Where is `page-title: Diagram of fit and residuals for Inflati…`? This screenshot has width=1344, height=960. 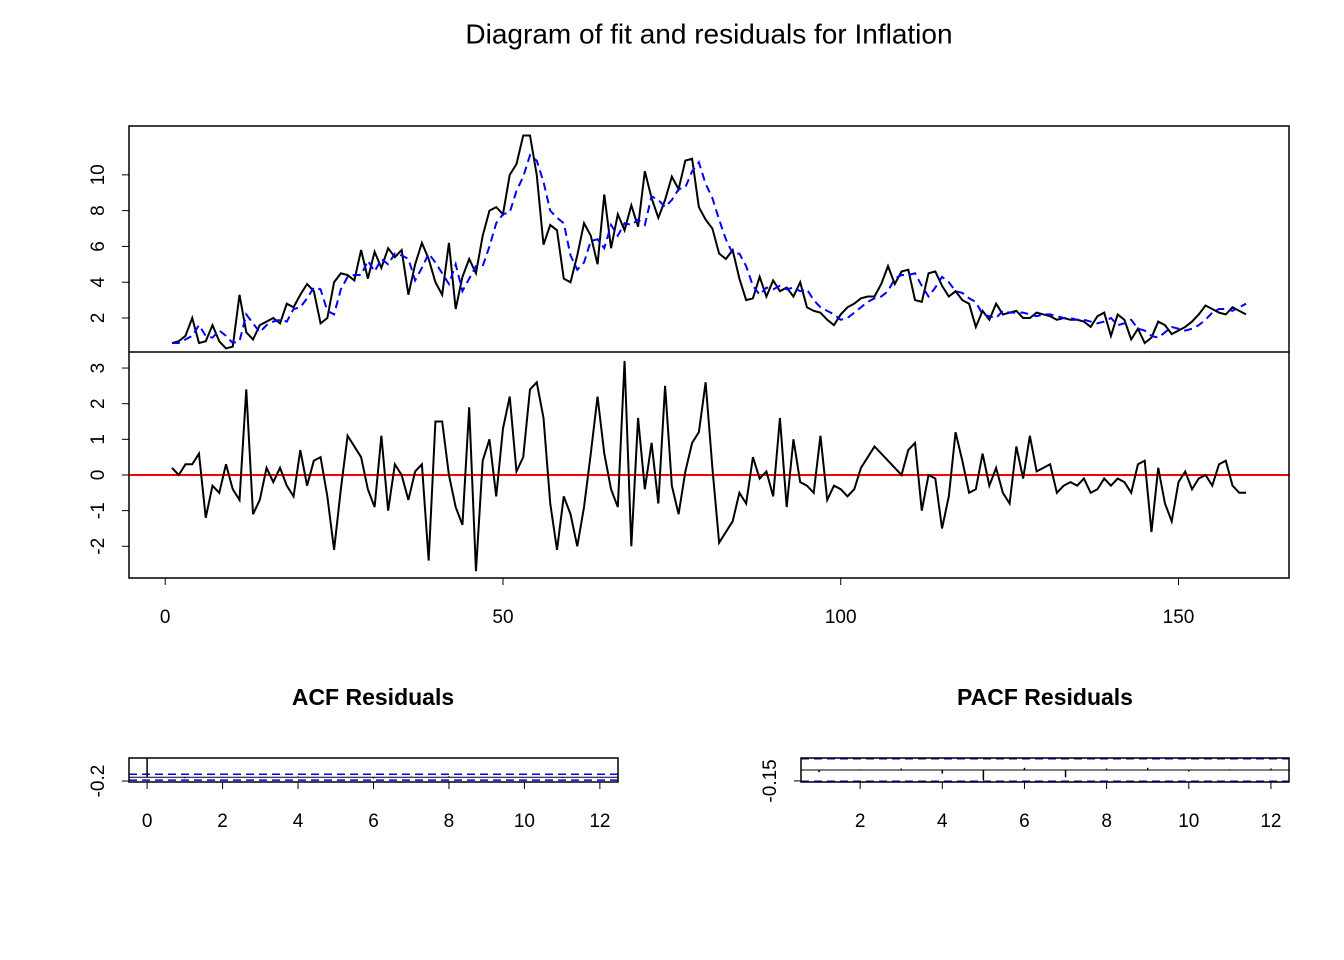 page-title: Diagram of fit and residuals for Inflati… is located at coordinates (708, 33).